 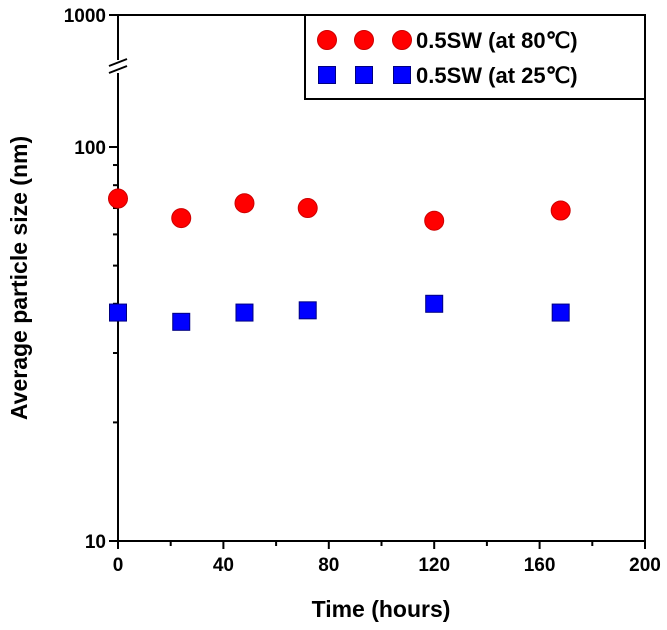 I want to click on y-axis-break, so click(x=118, y=66).